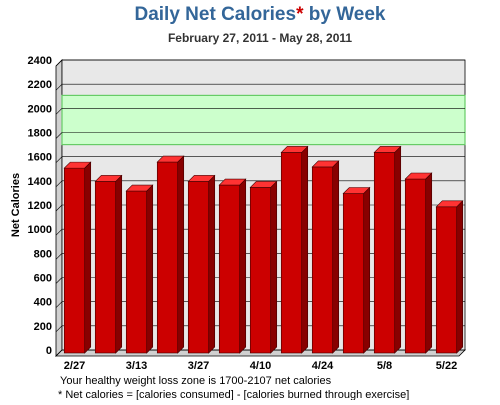 The width and height of the screenshot is (500, 405). Describe the element at coordinates (198, 366) in the screenshot. I see `x-tick-label: 3/27` at that location.